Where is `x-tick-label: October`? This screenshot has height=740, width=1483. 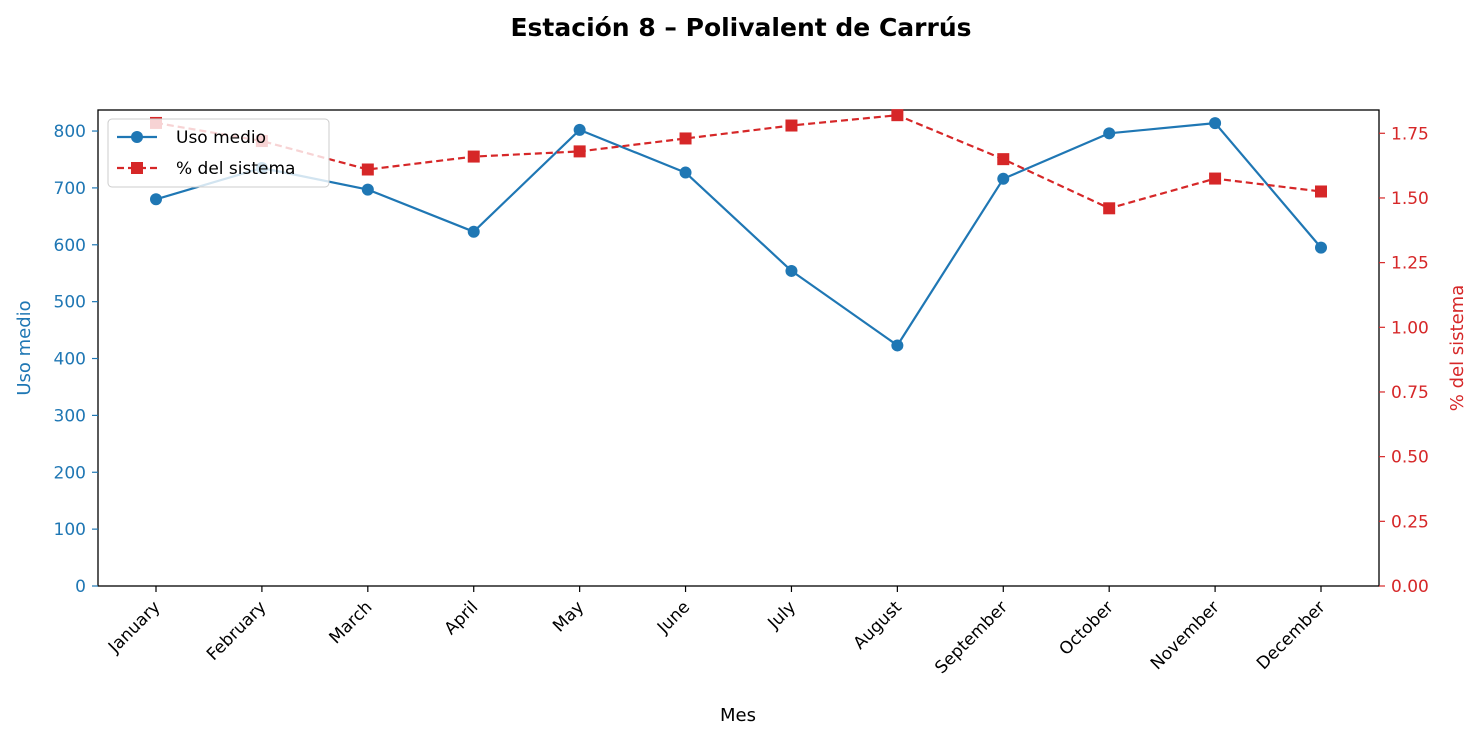
x-tick-label: October is located at coordinates (1086, 628).